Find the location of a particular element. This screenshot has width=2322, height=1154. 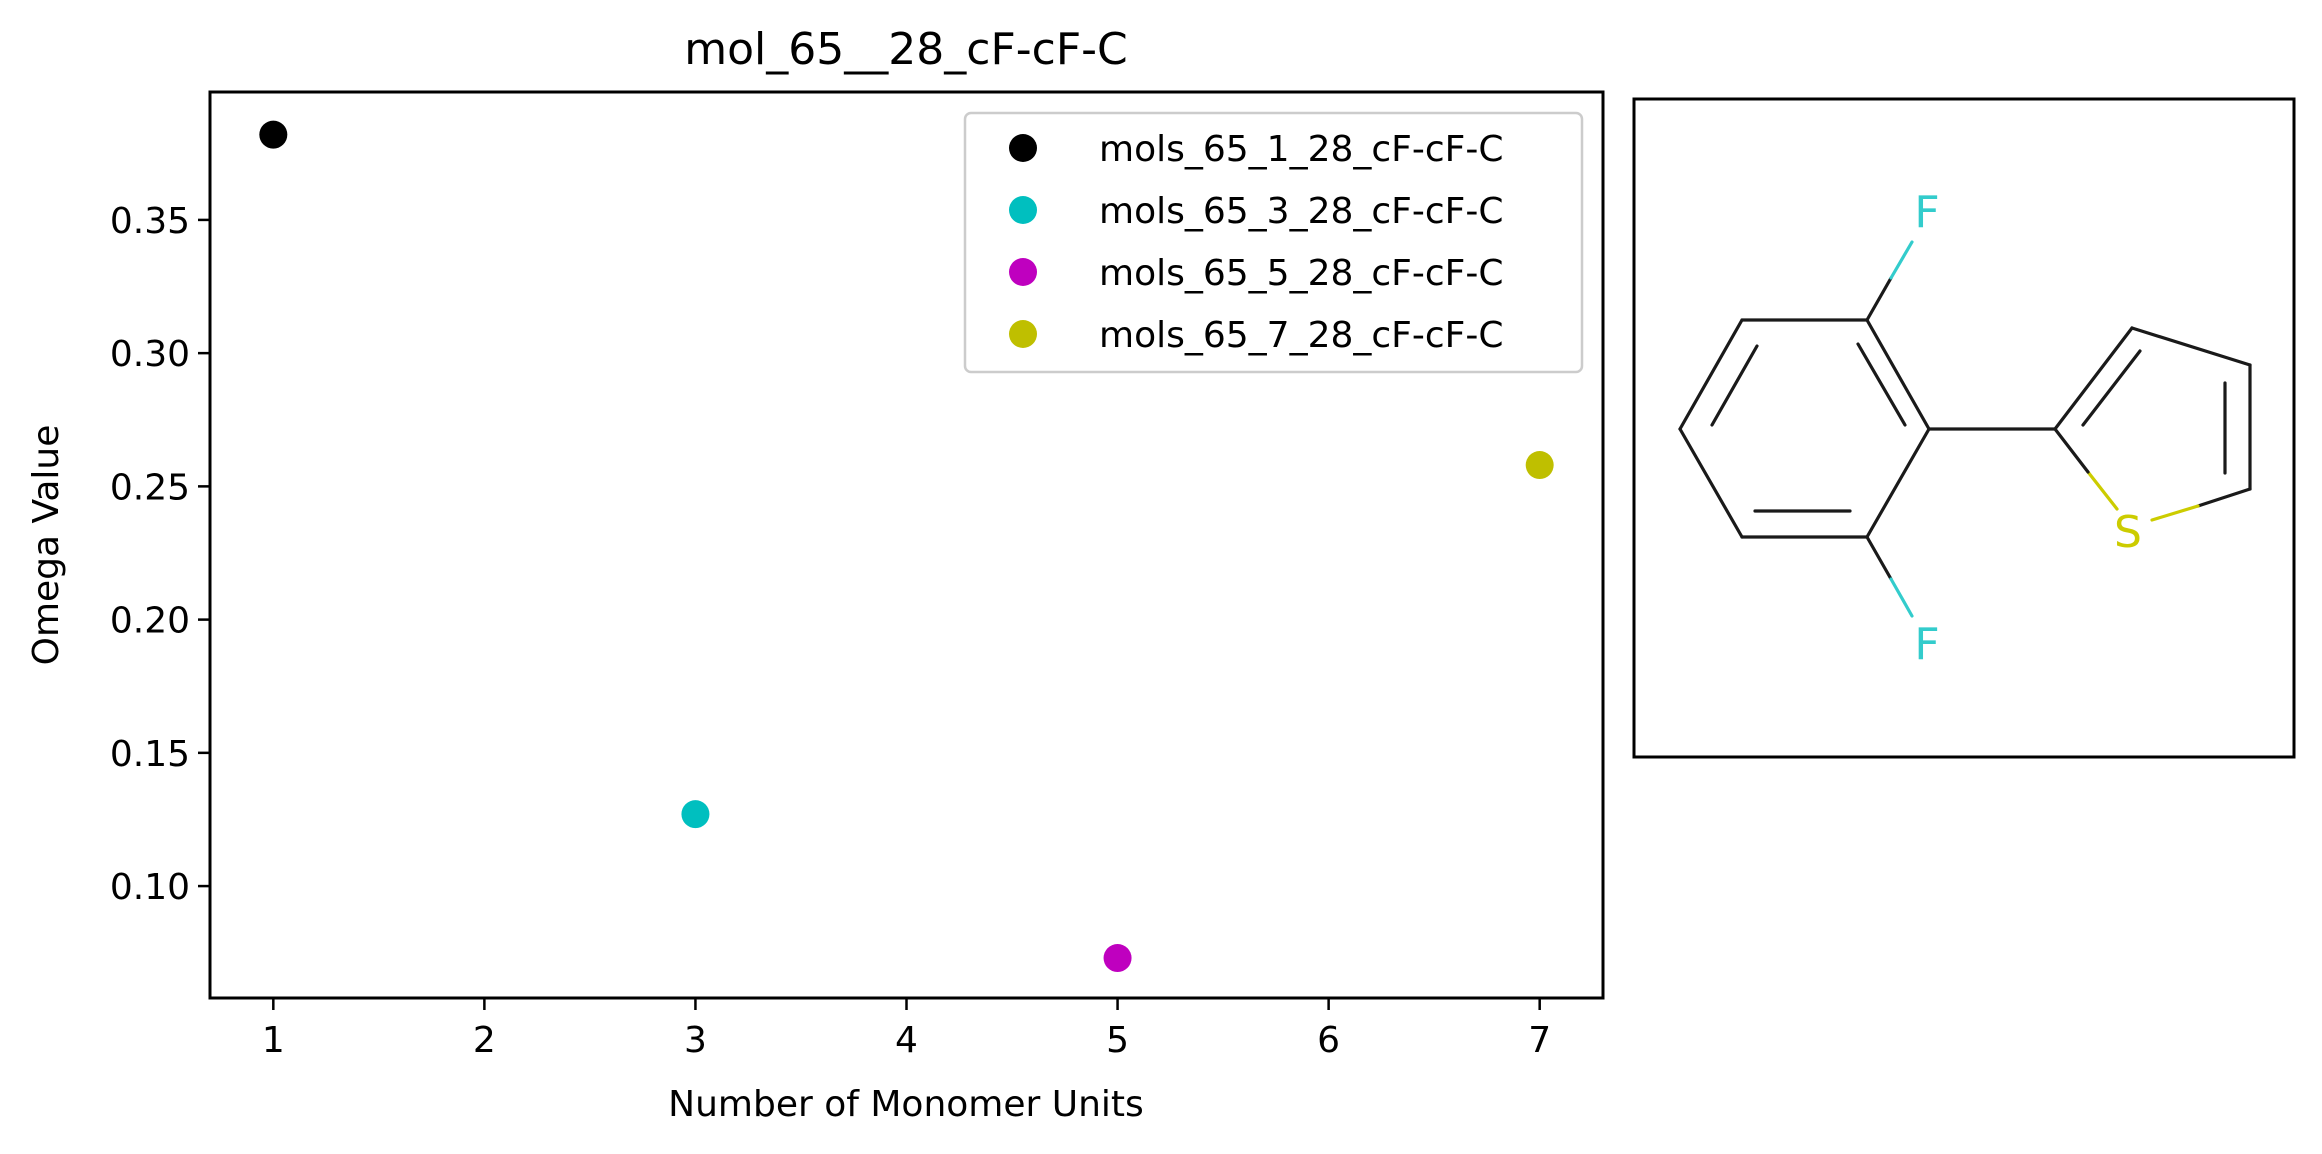

y-axis-label: Omega Value is located at coordinates (46, 545).